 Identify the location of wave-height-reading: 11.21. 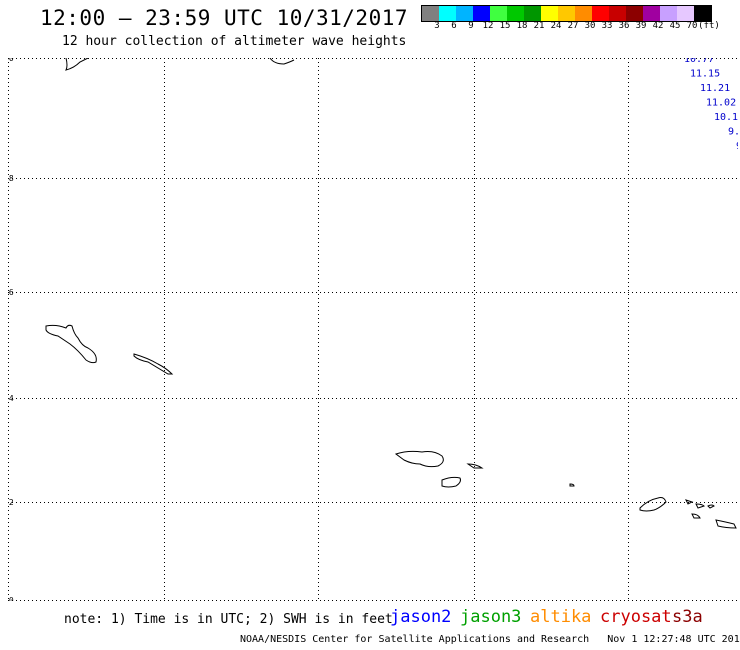
(715, 88).